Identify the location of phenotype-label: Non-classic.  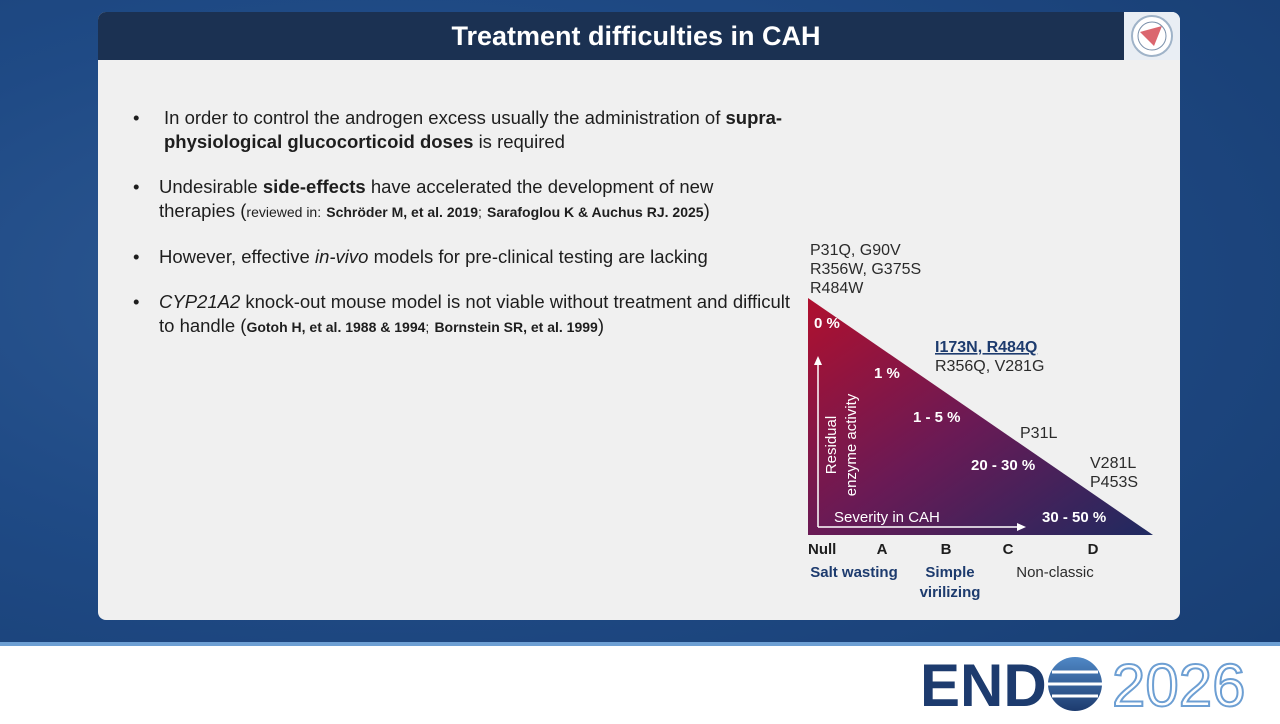
(1055, 572).